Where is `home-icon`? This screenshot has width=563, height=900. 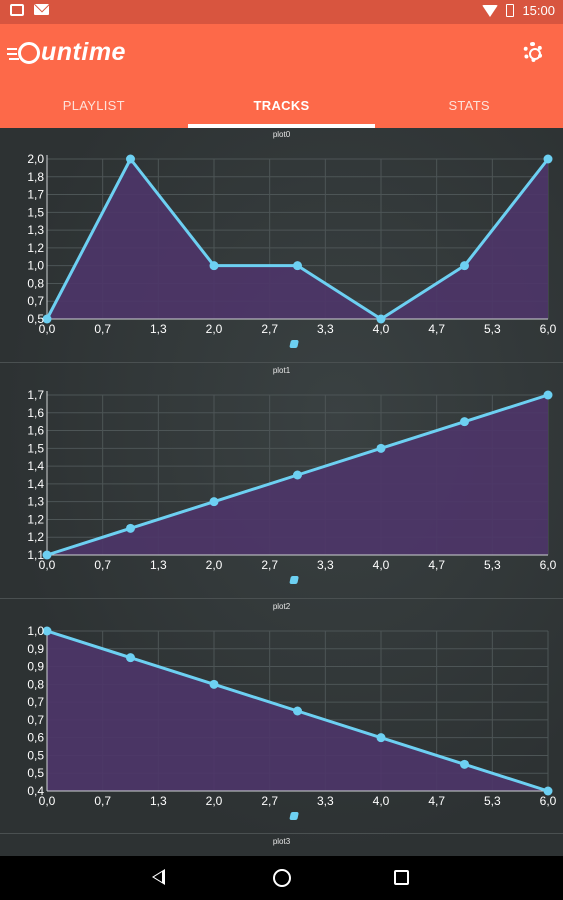
home-icon is located at coordinates (282, 878).